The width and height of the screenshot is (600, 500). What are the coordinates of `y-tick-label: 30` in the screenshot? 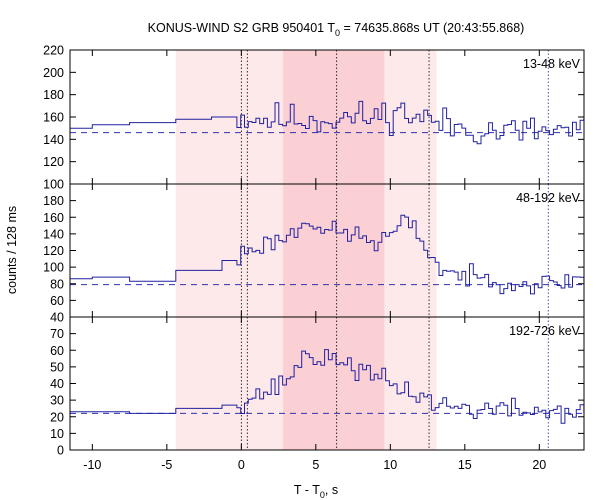 It's located at (57, 401).